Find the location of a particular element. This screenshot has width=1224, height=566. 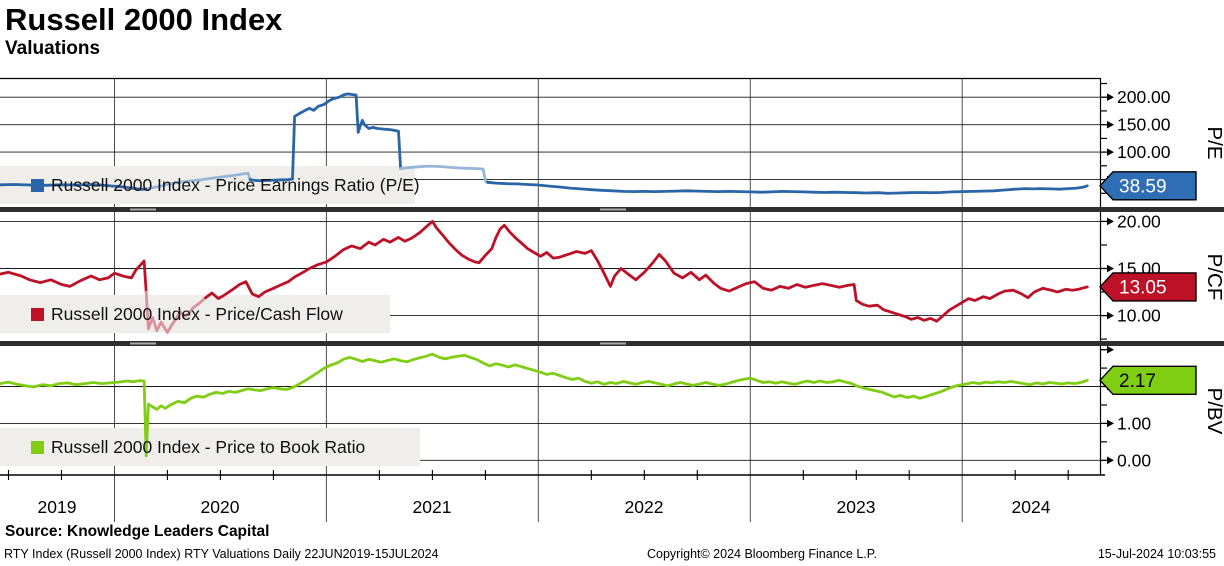

y-tick-label: 100.00 is located at coordinates (1144, 152).